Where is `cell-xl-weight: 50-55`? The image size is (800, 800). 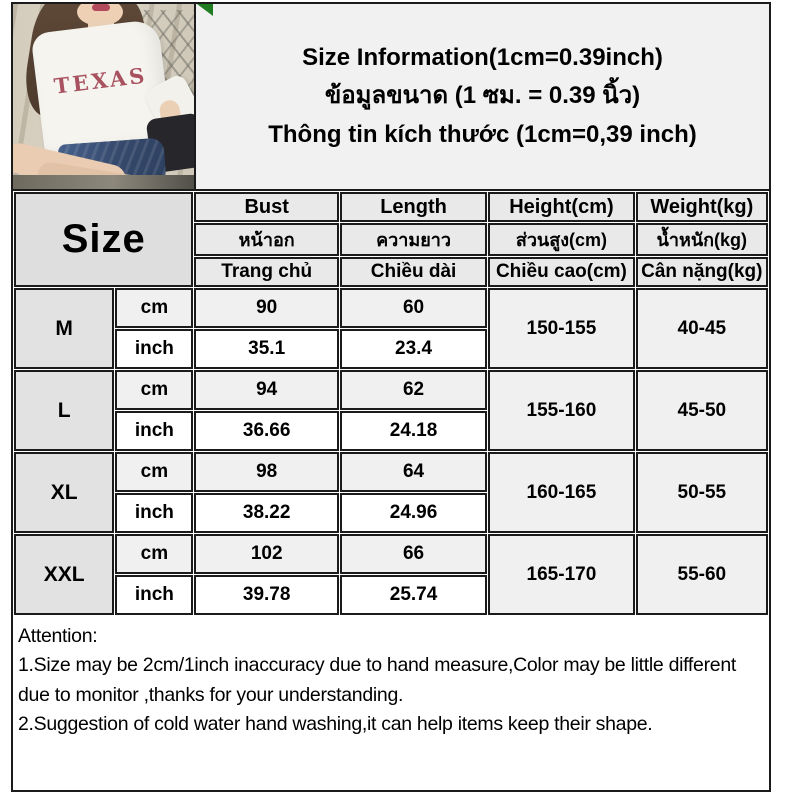 cell-xl-weight: 50-55 is located at coordinates (701, 492).